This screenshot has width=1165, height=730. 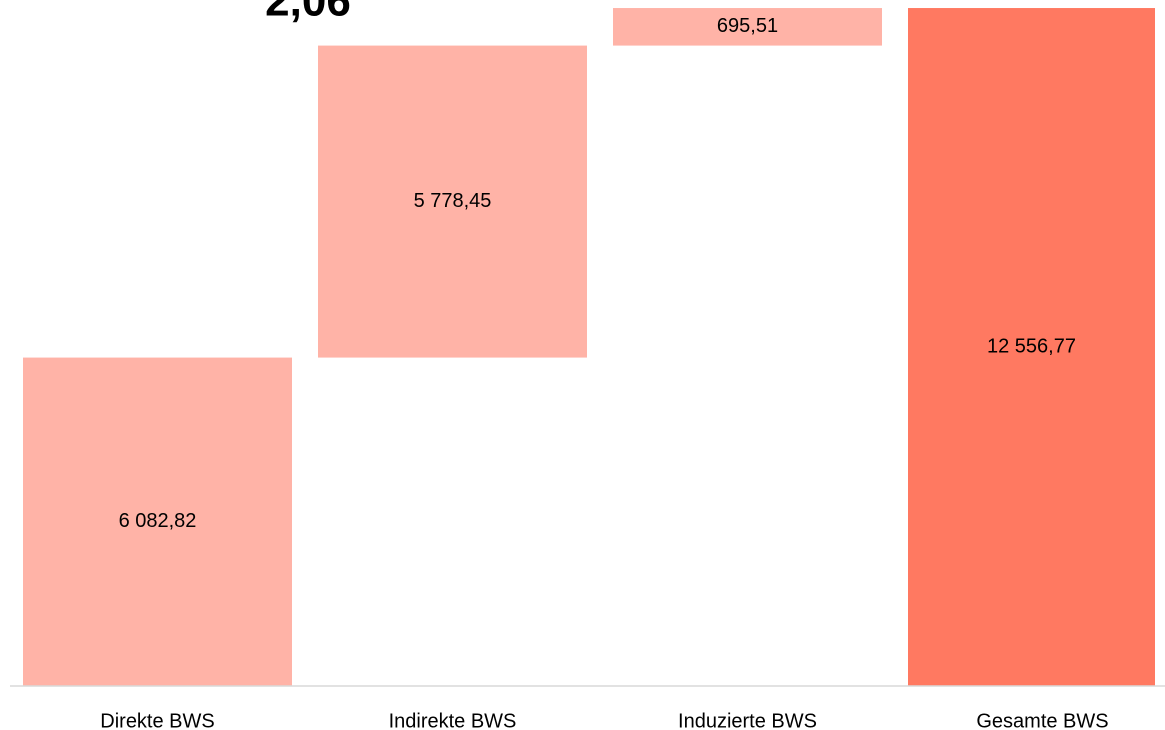 What do you see at coordinates (747, 720) in the screenshot?
I see `x-tick-label: Induzierte BWS` at bounding box center [747, 720].